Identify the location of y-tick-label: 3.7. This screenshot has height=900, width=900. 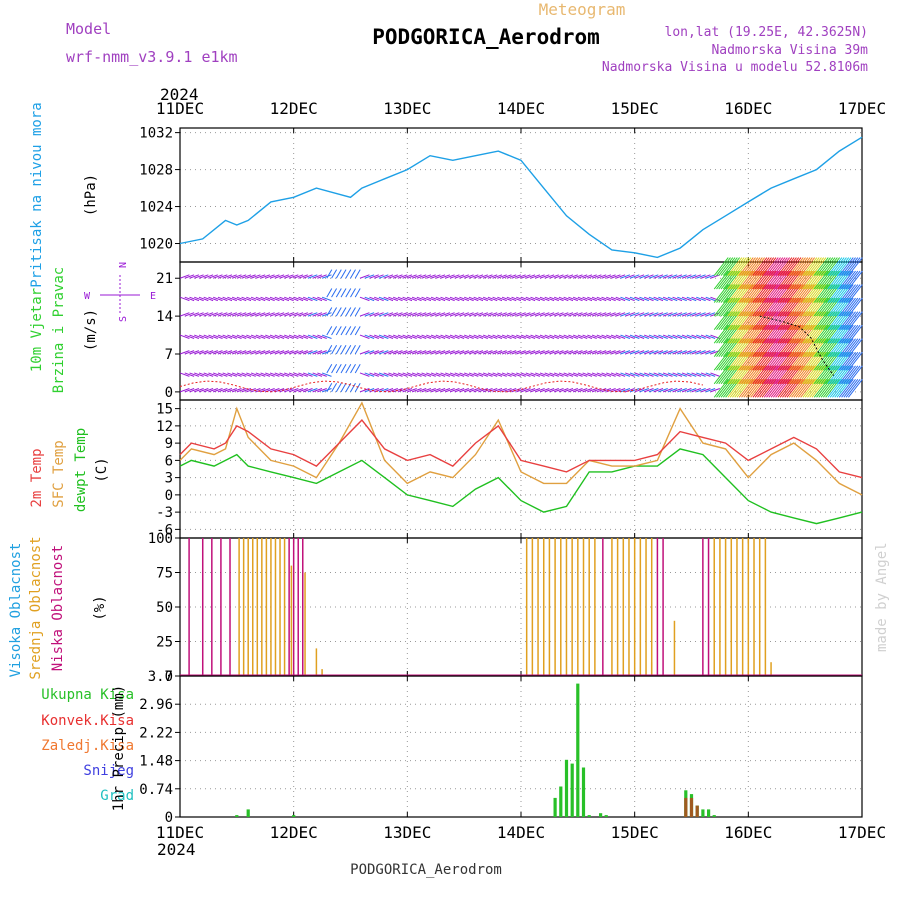
(160, 677).